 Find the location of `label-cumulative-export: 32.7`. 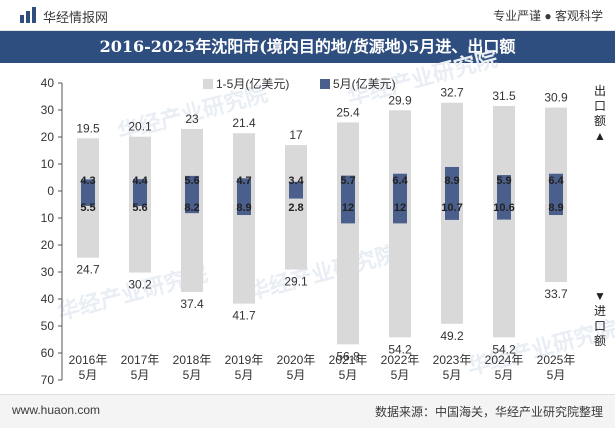

label-cumulative-export: 32.7 is located at coordinates (452, 93).